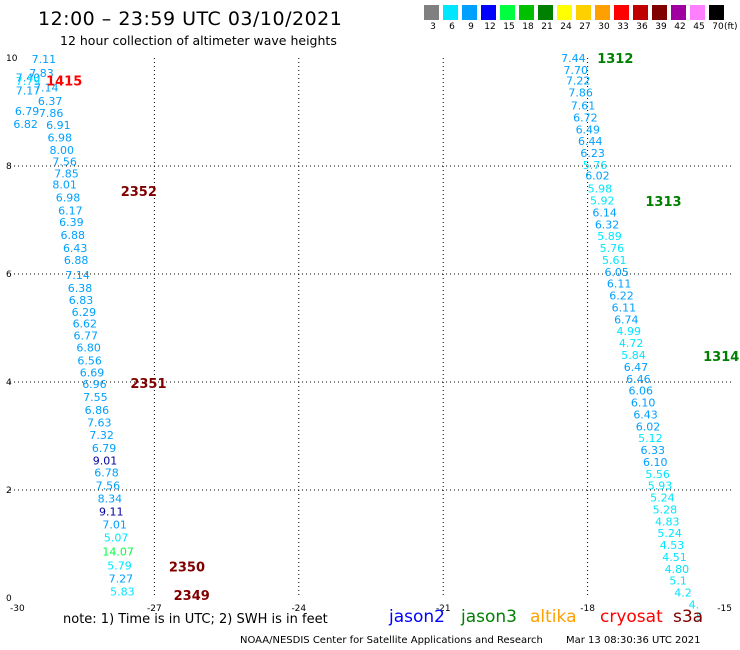  I want to click on wave-height-value: 7.22, so click(578, 81).